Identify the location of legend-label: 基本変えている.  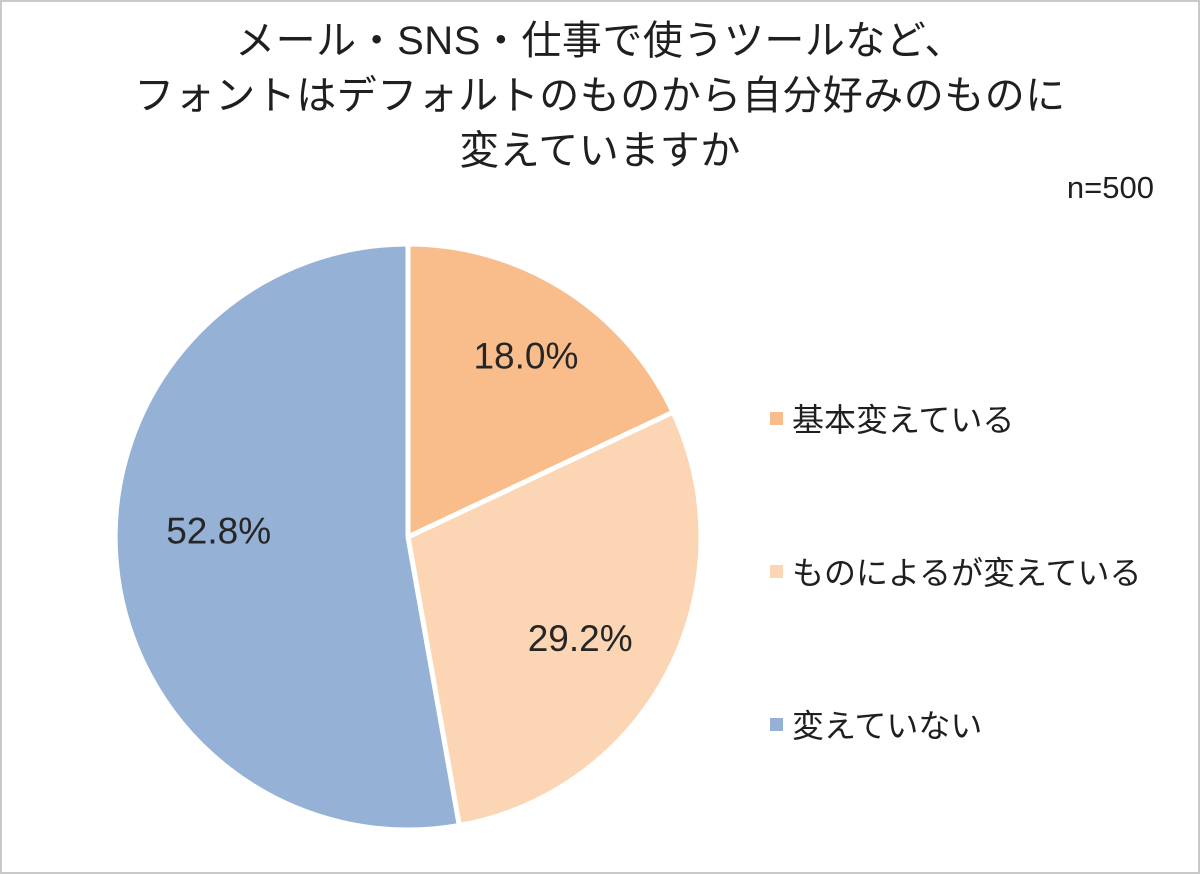
(903, 420).